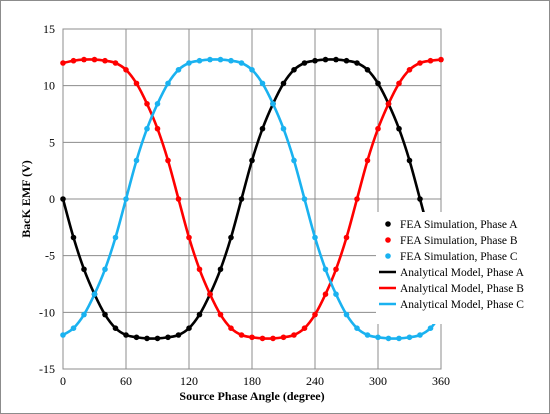 The width and height of the screenshot is (550, 414). What do you see at coordinates (189, 381) in the screenshot?
I see `x-tick-label: 120` at bounding box center [189, 381].